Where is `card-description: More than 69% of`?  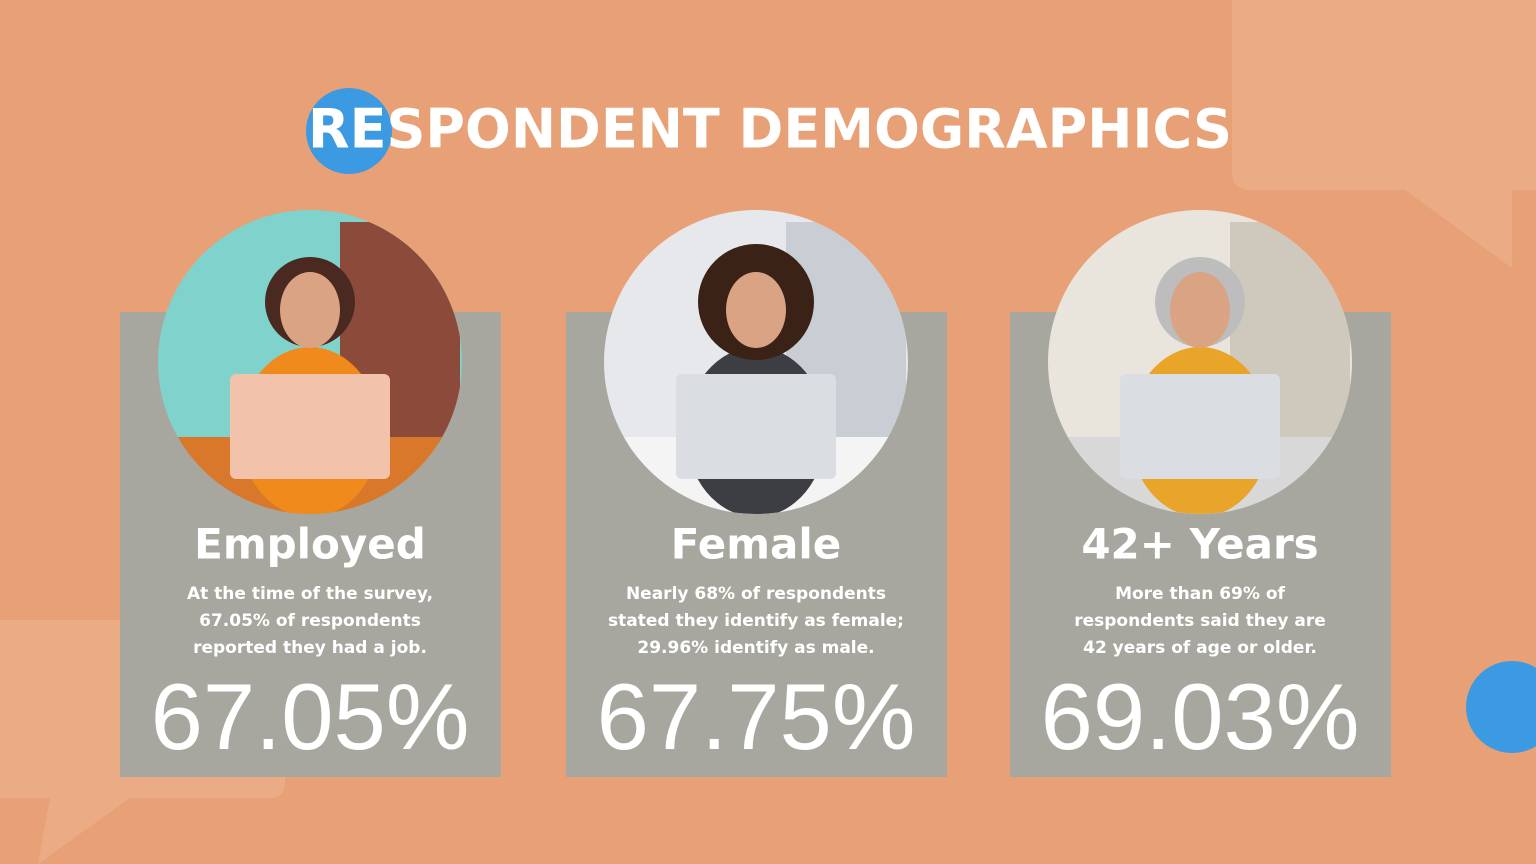
card-description: More than 69% of is located at coordinates (1200, 594).